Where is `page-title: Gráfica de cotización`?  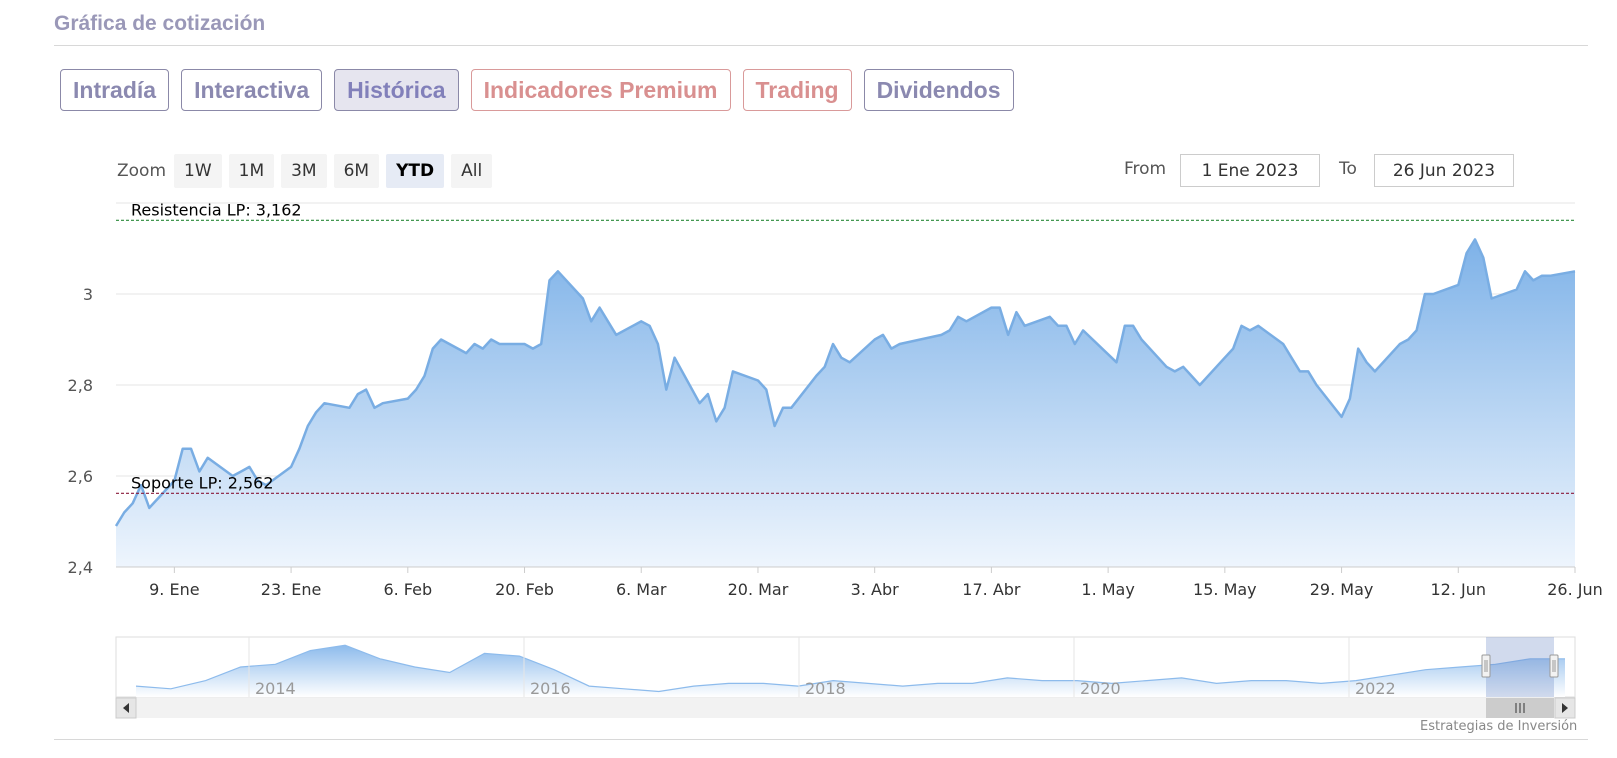 page-title: Gráfica de cotización is located at coordinates (160, 23).